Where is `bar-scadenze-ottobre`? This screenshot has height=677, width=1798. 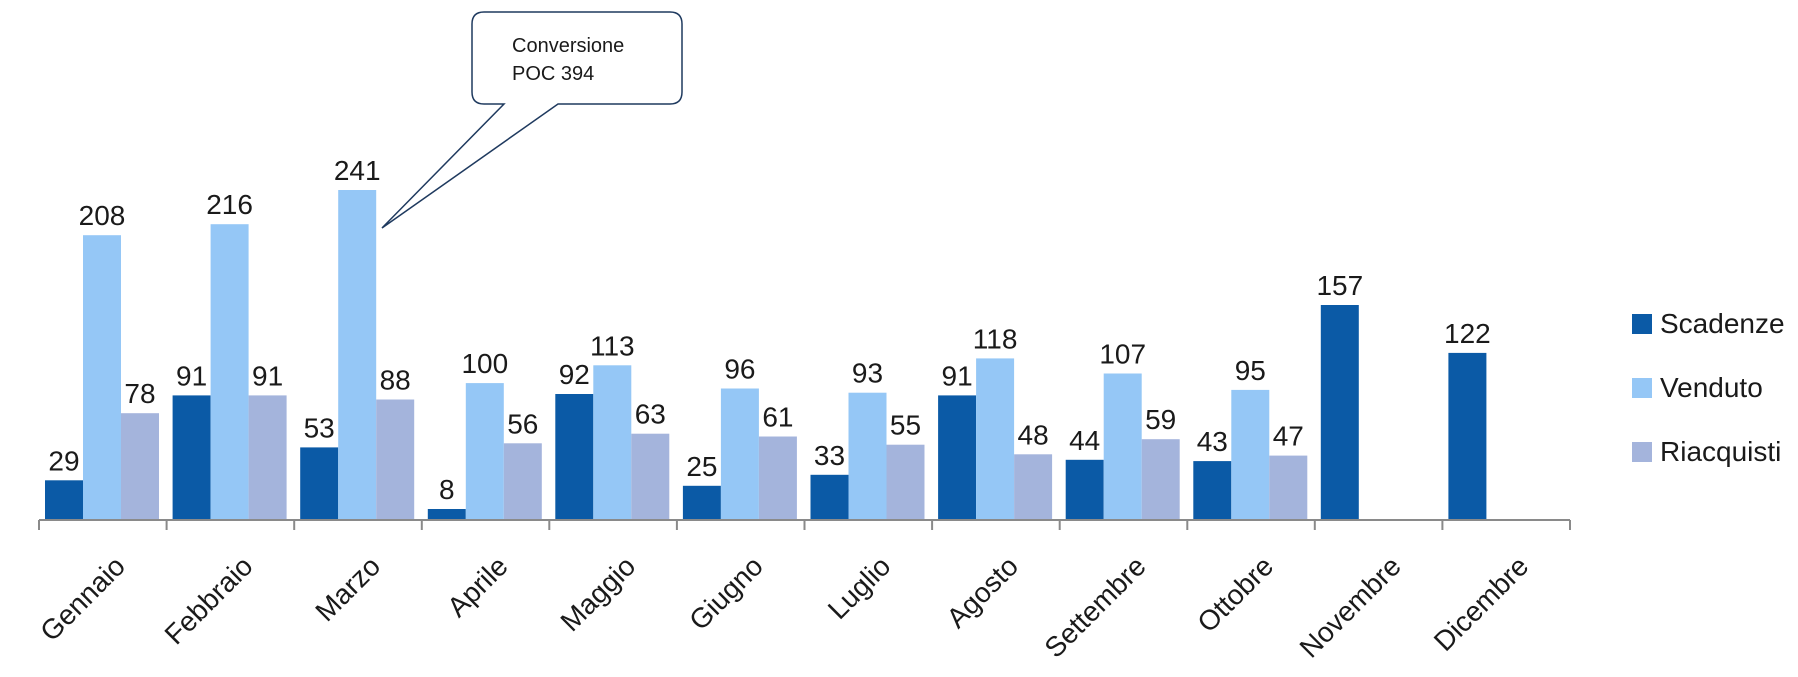 bar-scadenze-ottobre is located at coordinates (1212, 490).